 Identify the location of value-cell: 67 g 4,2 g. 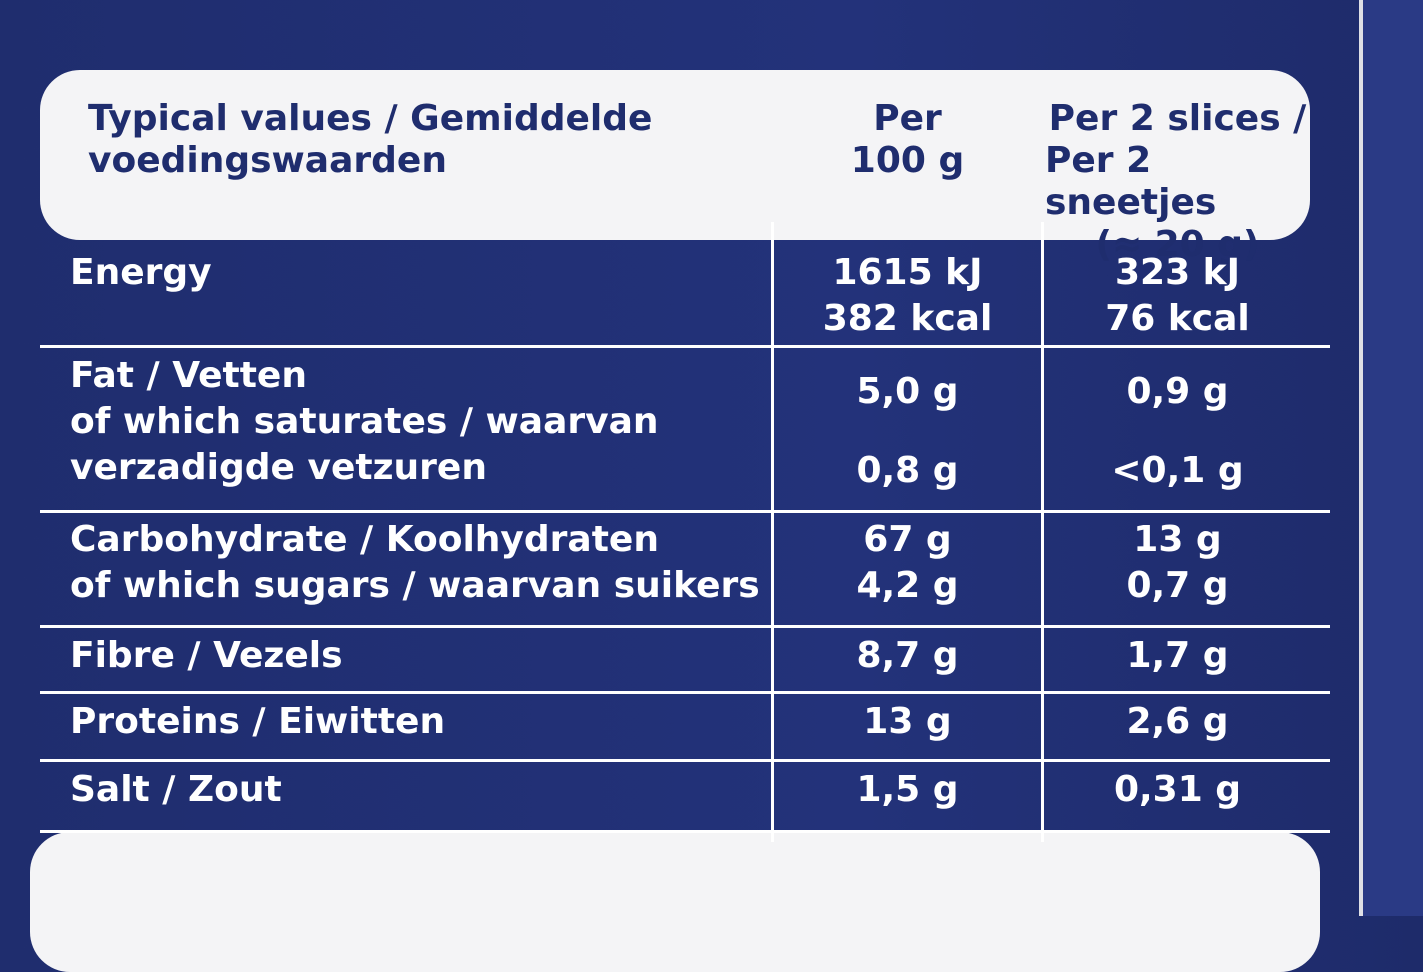
(907, 571).